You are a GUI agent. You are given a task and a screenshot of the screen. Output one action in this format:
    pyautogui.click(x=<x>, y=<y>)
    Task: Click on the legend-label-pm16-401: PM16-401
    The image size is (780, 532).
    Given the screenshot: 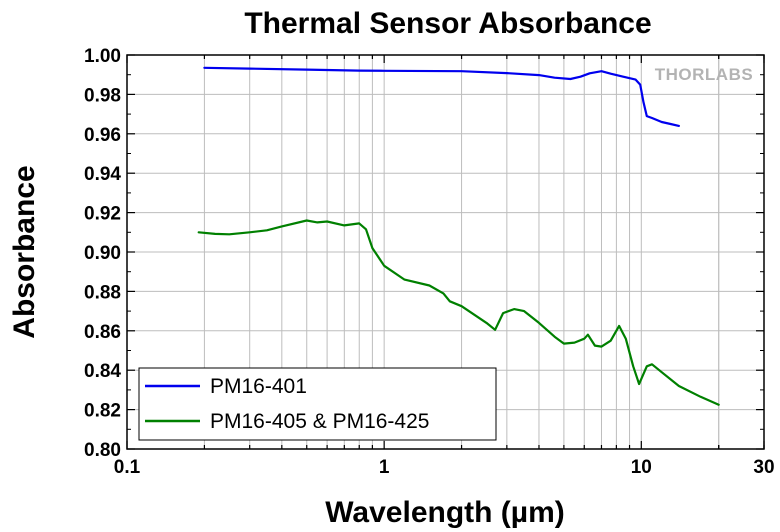 What is the action you would take?
    pyautogui.click(x=258, y=386)
    